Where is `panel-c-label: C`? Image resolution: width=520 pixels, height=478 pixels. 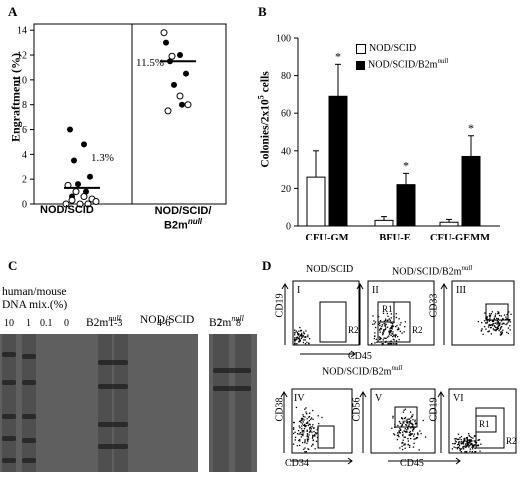
panel-c-label: C is located at coordinates (13, 265).